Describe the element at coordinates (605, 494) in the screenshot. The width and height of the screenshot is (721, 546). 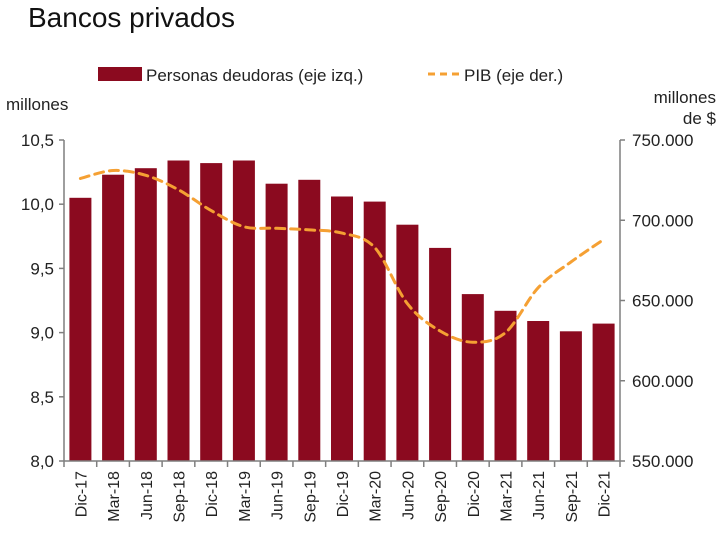
I see `x-tick-label: Dic-21` at that location.